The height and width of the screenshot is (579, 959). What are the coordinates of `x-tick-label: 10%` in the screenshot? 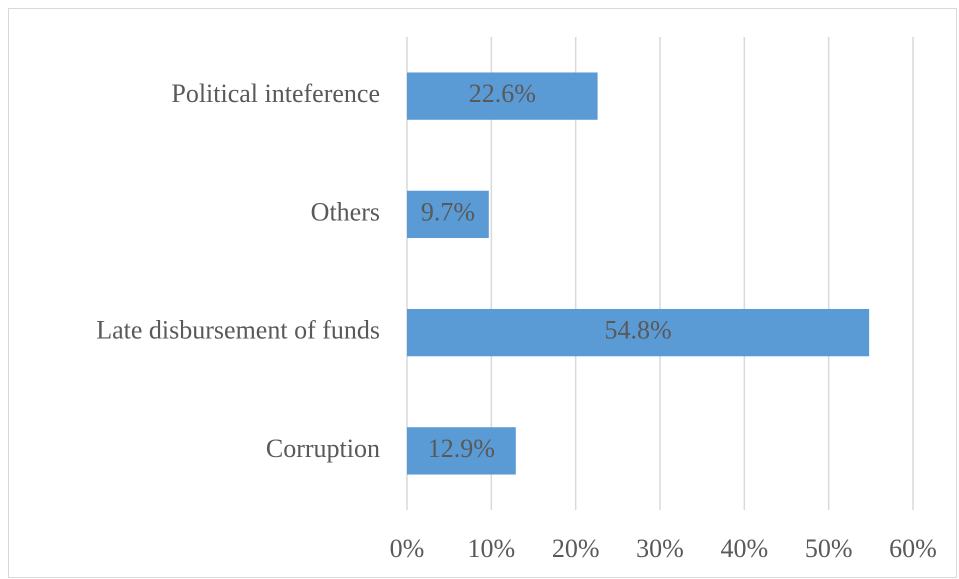 It's located at (491, 548).